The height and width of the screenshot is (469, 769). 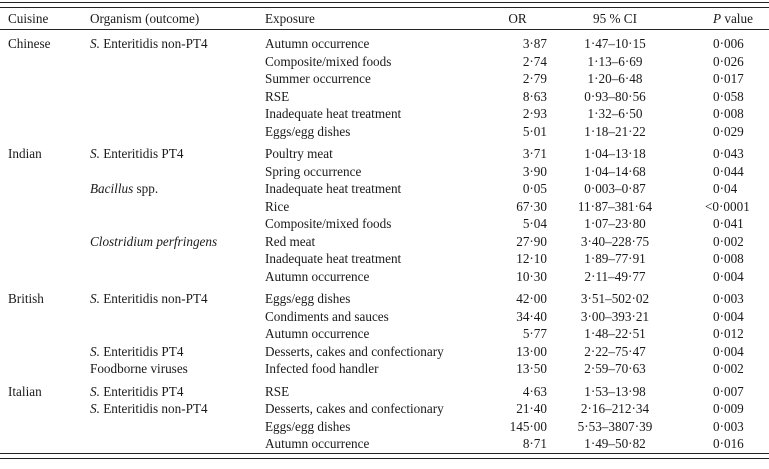 I want to click on ci-cell: 1·07–23·80, so click(x=615, y=223).